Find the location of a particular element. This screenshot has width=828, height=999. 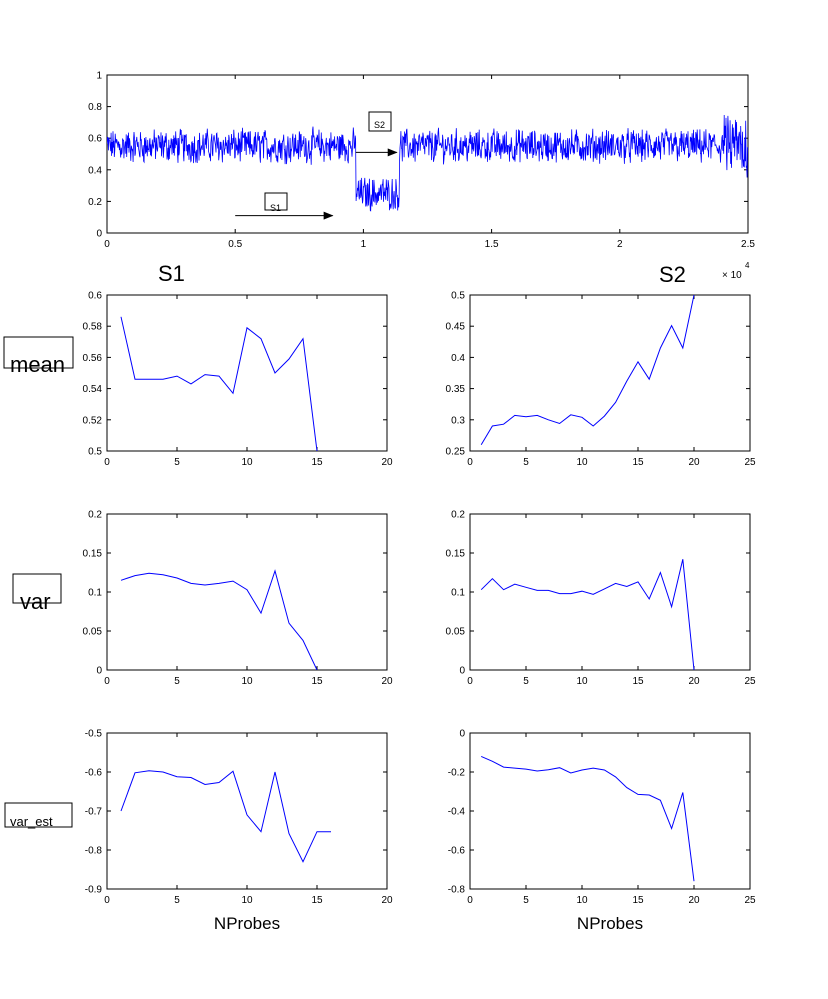

top-x-multiplier: × 10 is located at coordinates (732, 275).